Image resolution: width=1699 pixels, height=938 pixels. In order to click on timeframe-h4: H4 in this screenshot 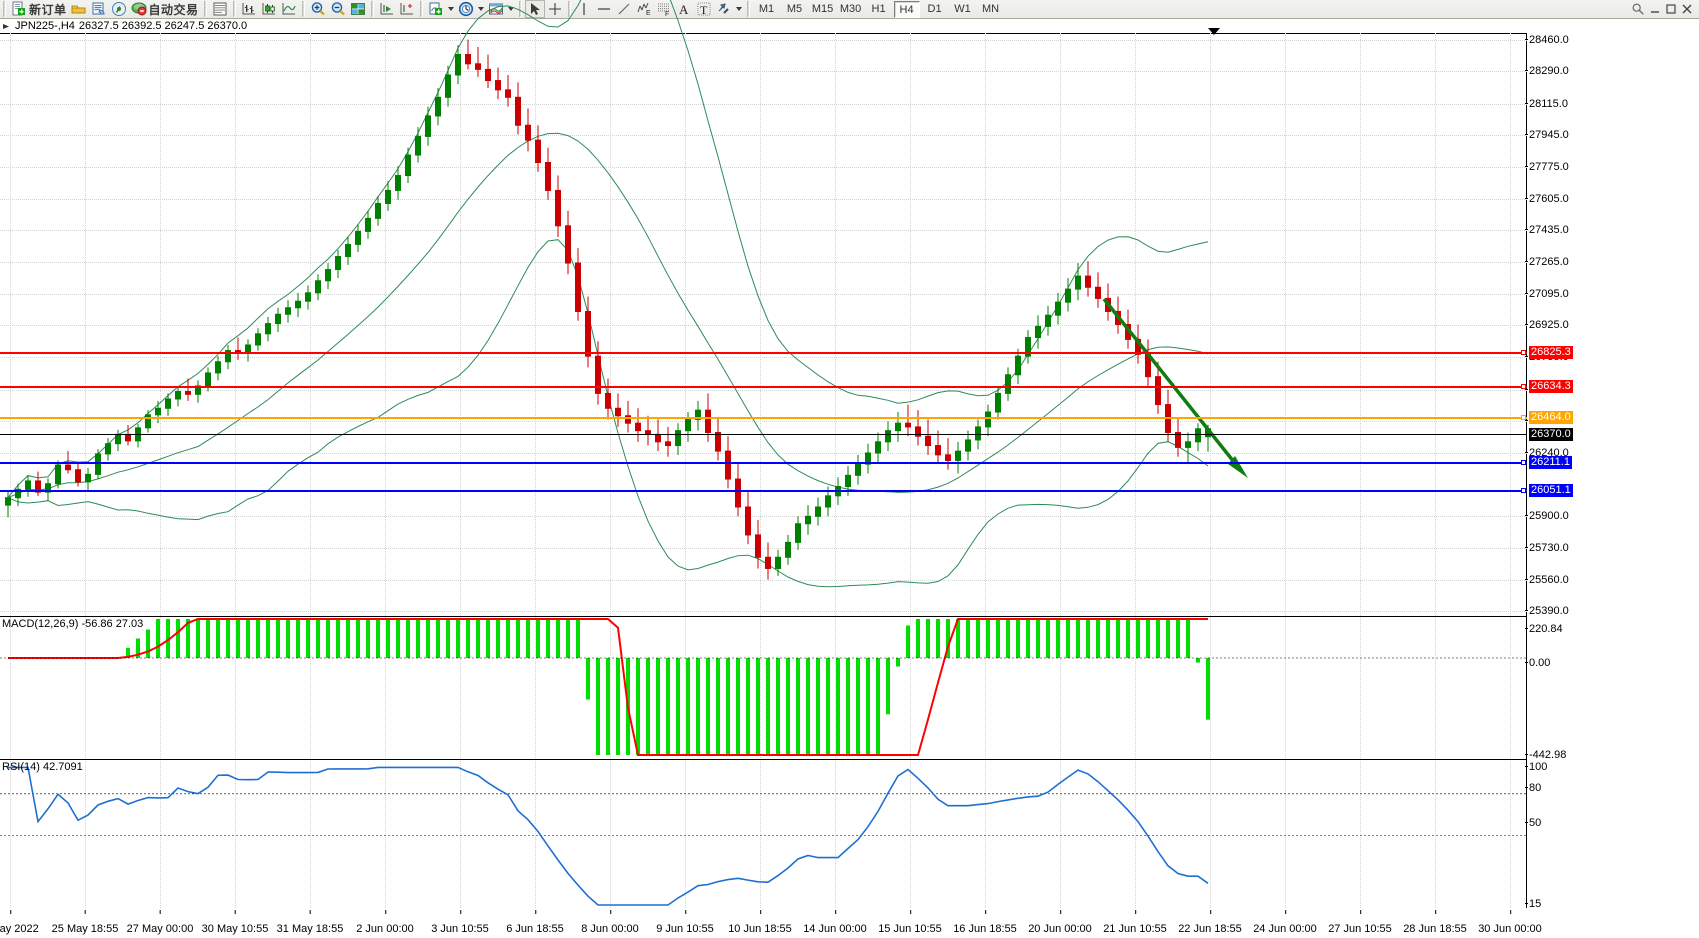, I will do `click(906, 9)`.